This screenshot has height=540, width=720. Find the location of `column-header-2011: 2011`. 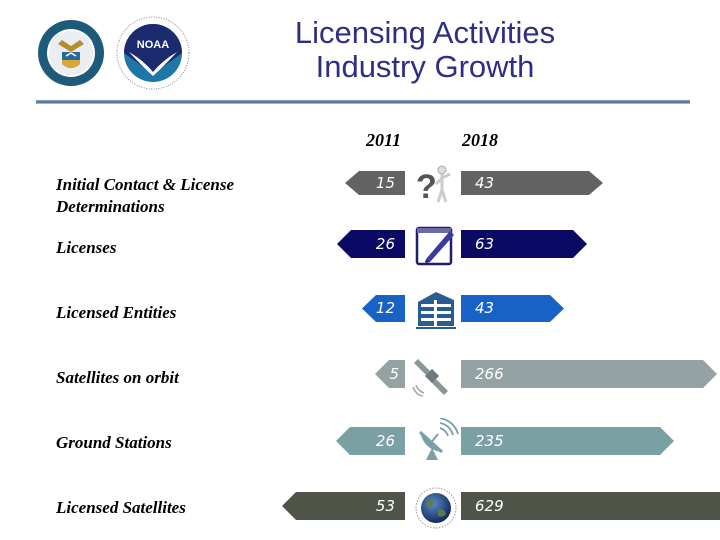

column-header-2011: 2011 is located at coordinates (384, 140).